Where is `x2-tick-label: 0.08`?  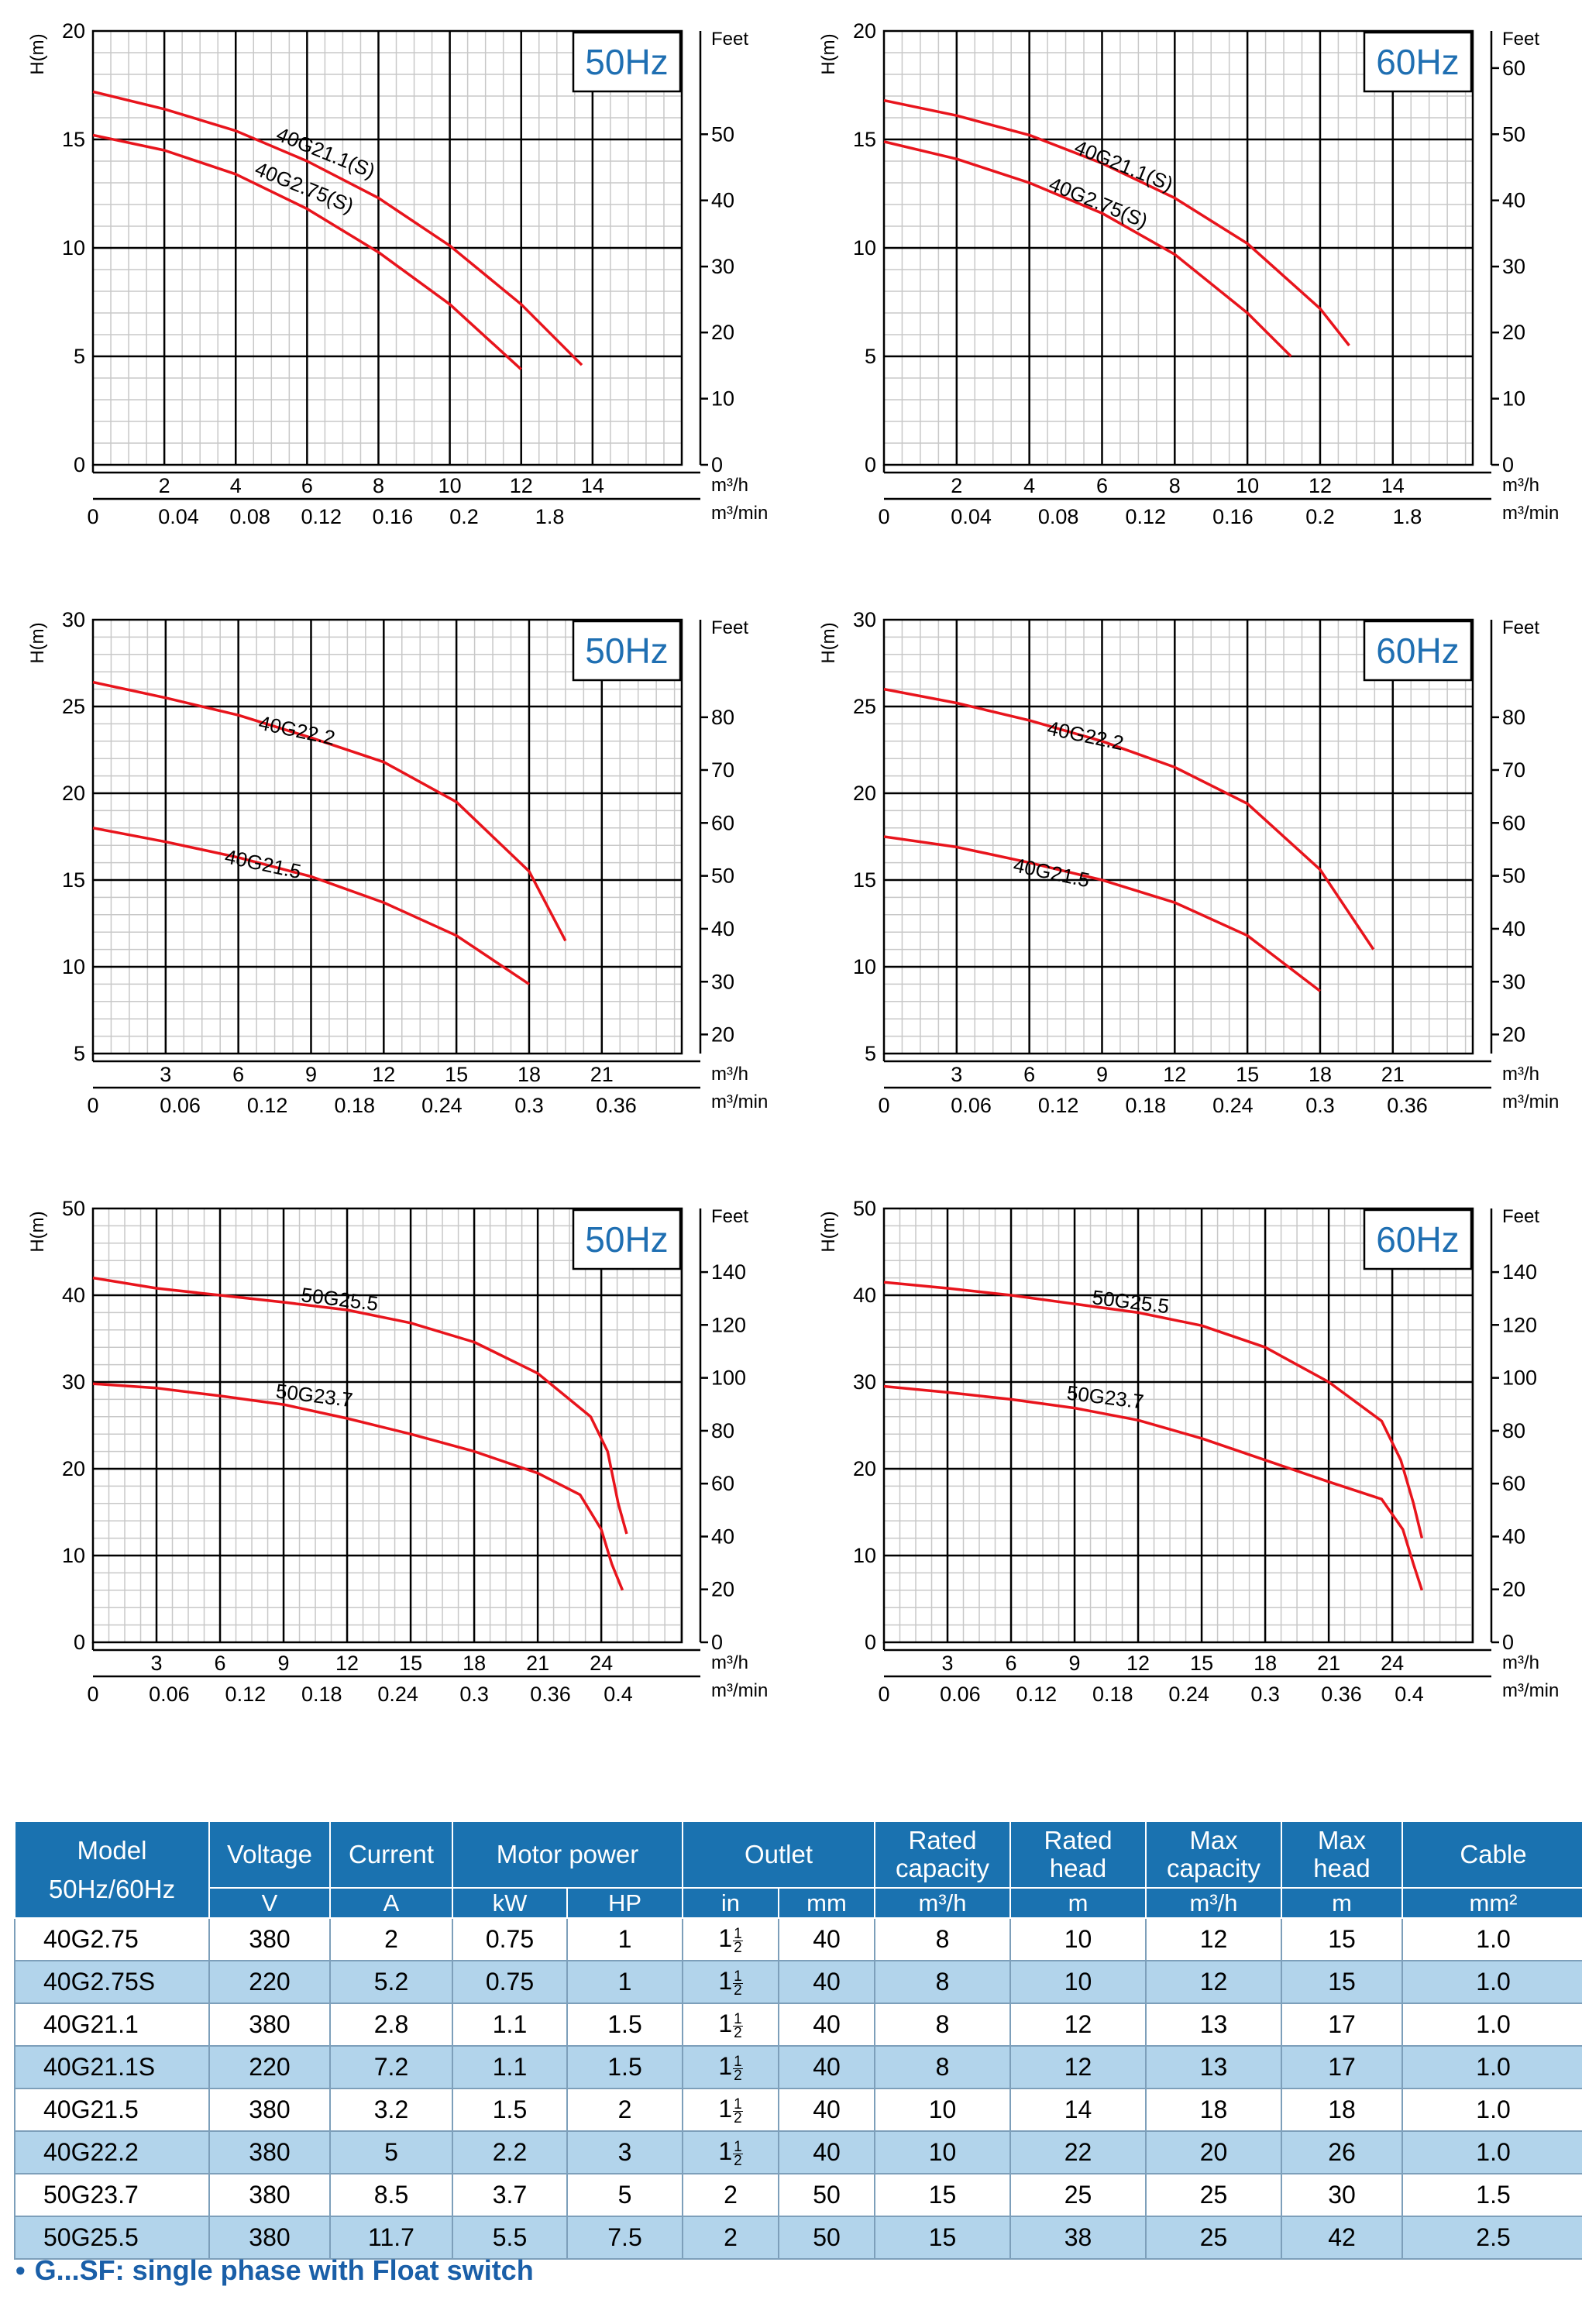 x2-tick-label: 0.08 is located at coordinates (249, 516).